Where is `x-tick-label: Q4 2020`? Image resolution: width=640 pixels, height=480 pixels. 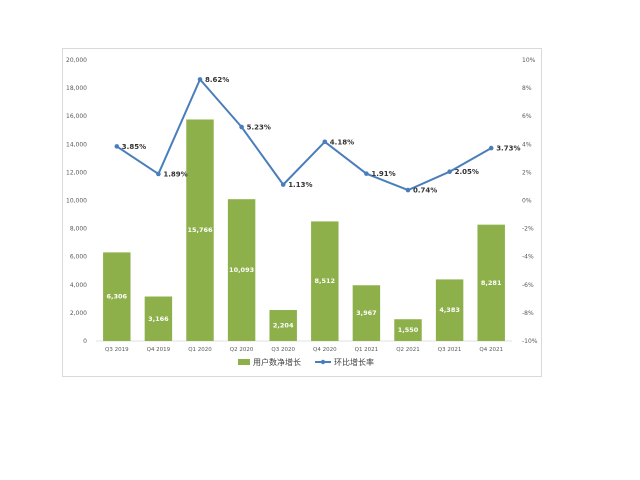
x-tick-label: Q4 2020 is located at coordinates (325, 350).